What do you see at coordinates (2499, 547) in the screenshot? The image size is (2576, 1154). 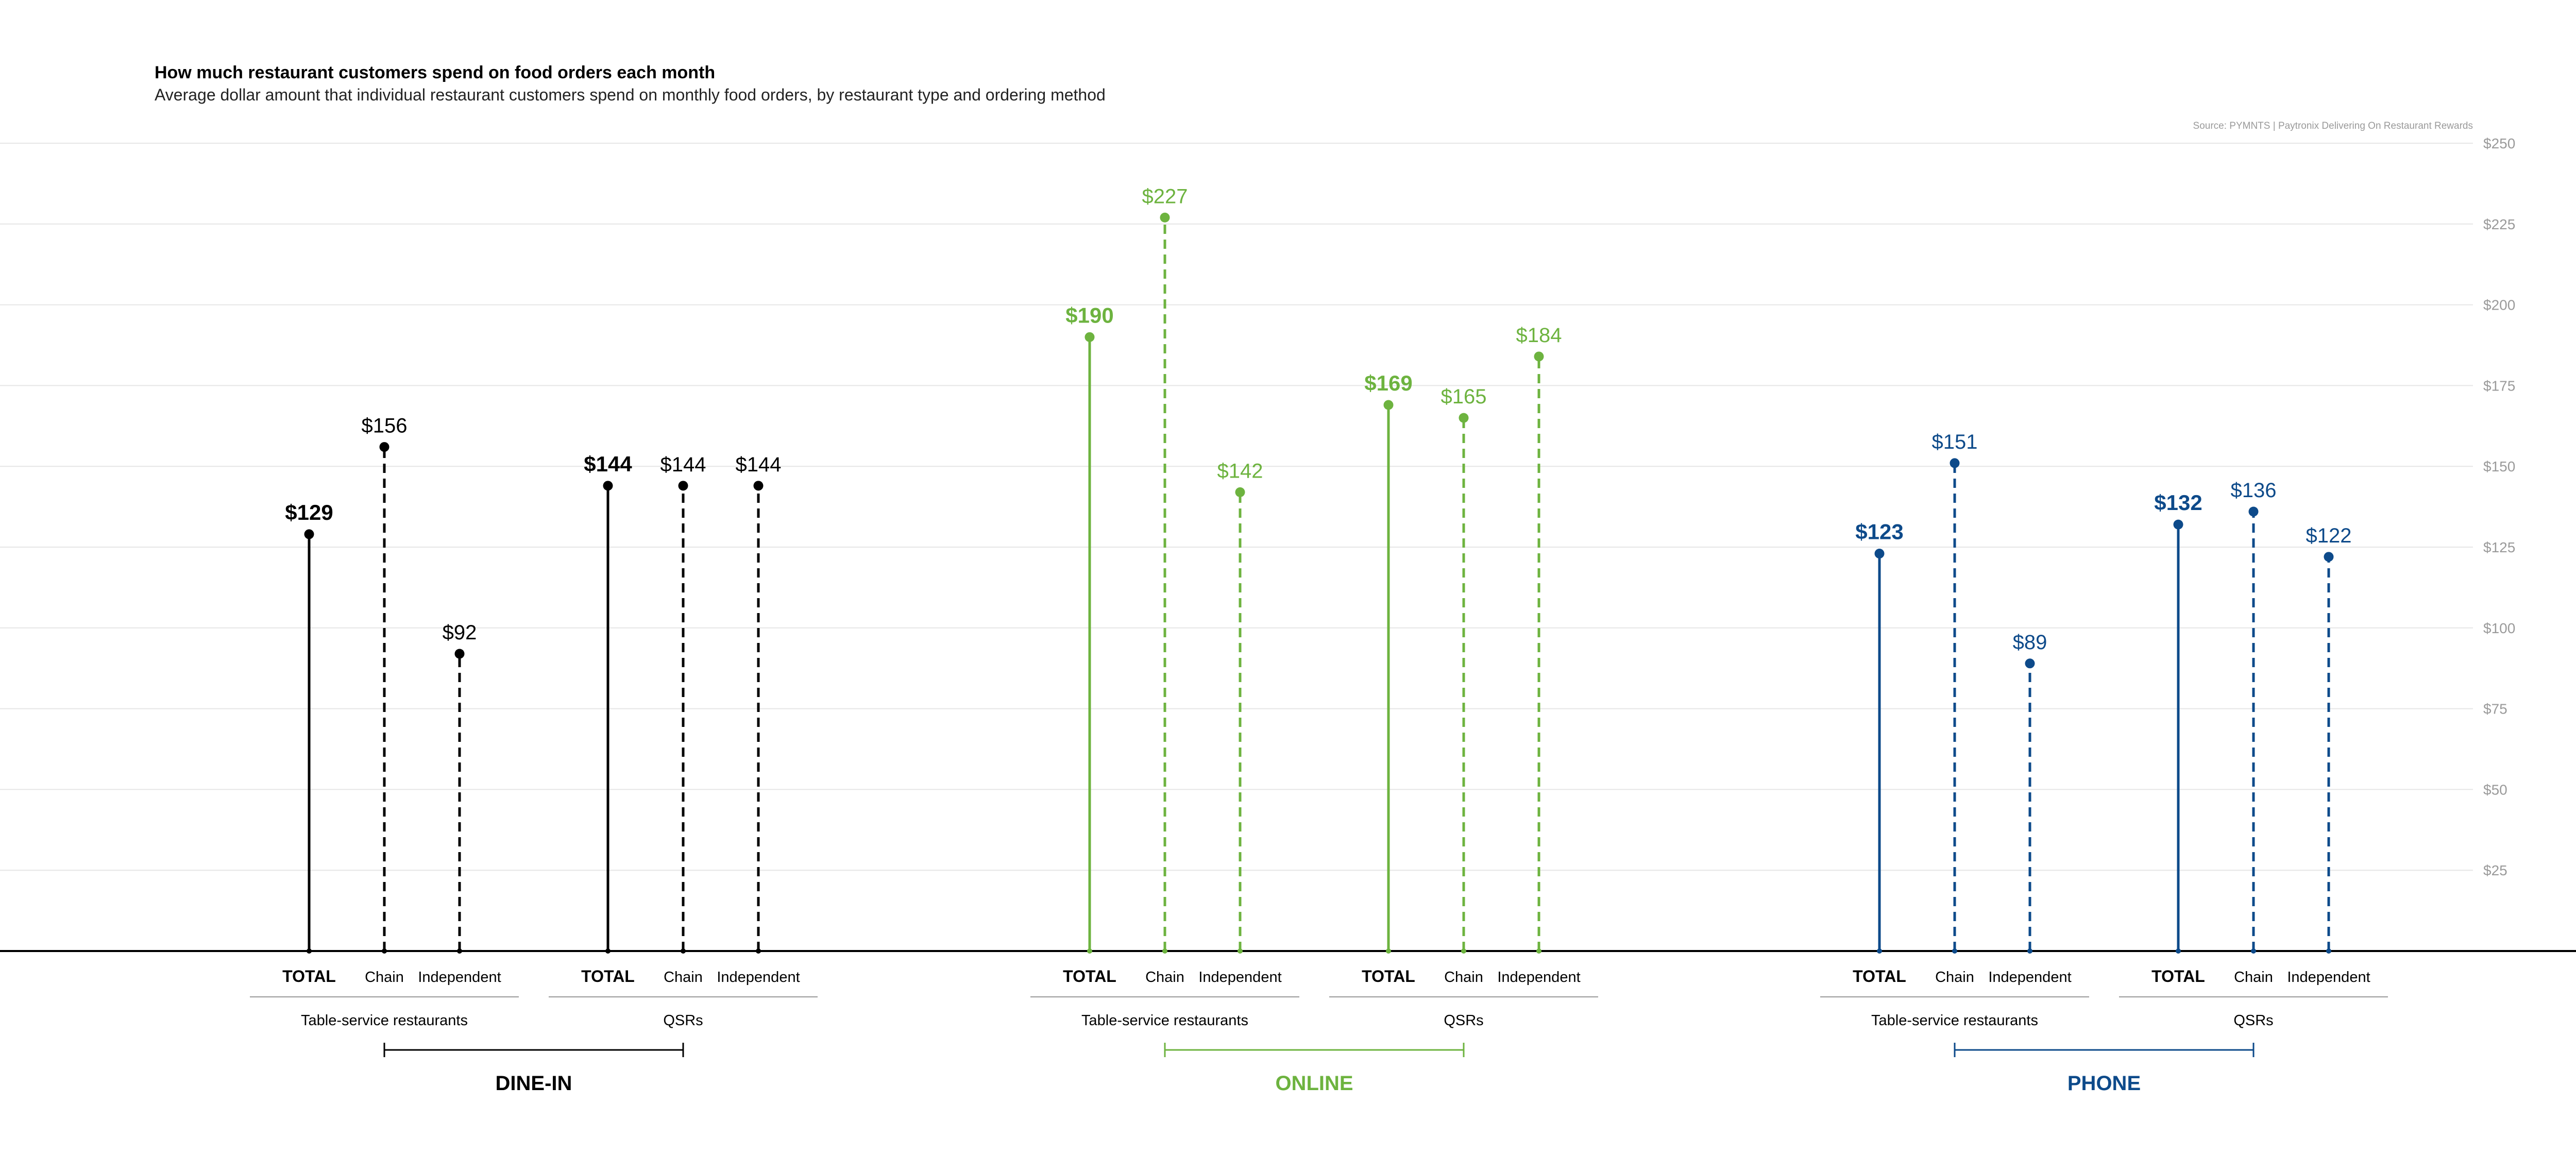 I see `y-tick-label: $125` at bounding box center [2499, 547].